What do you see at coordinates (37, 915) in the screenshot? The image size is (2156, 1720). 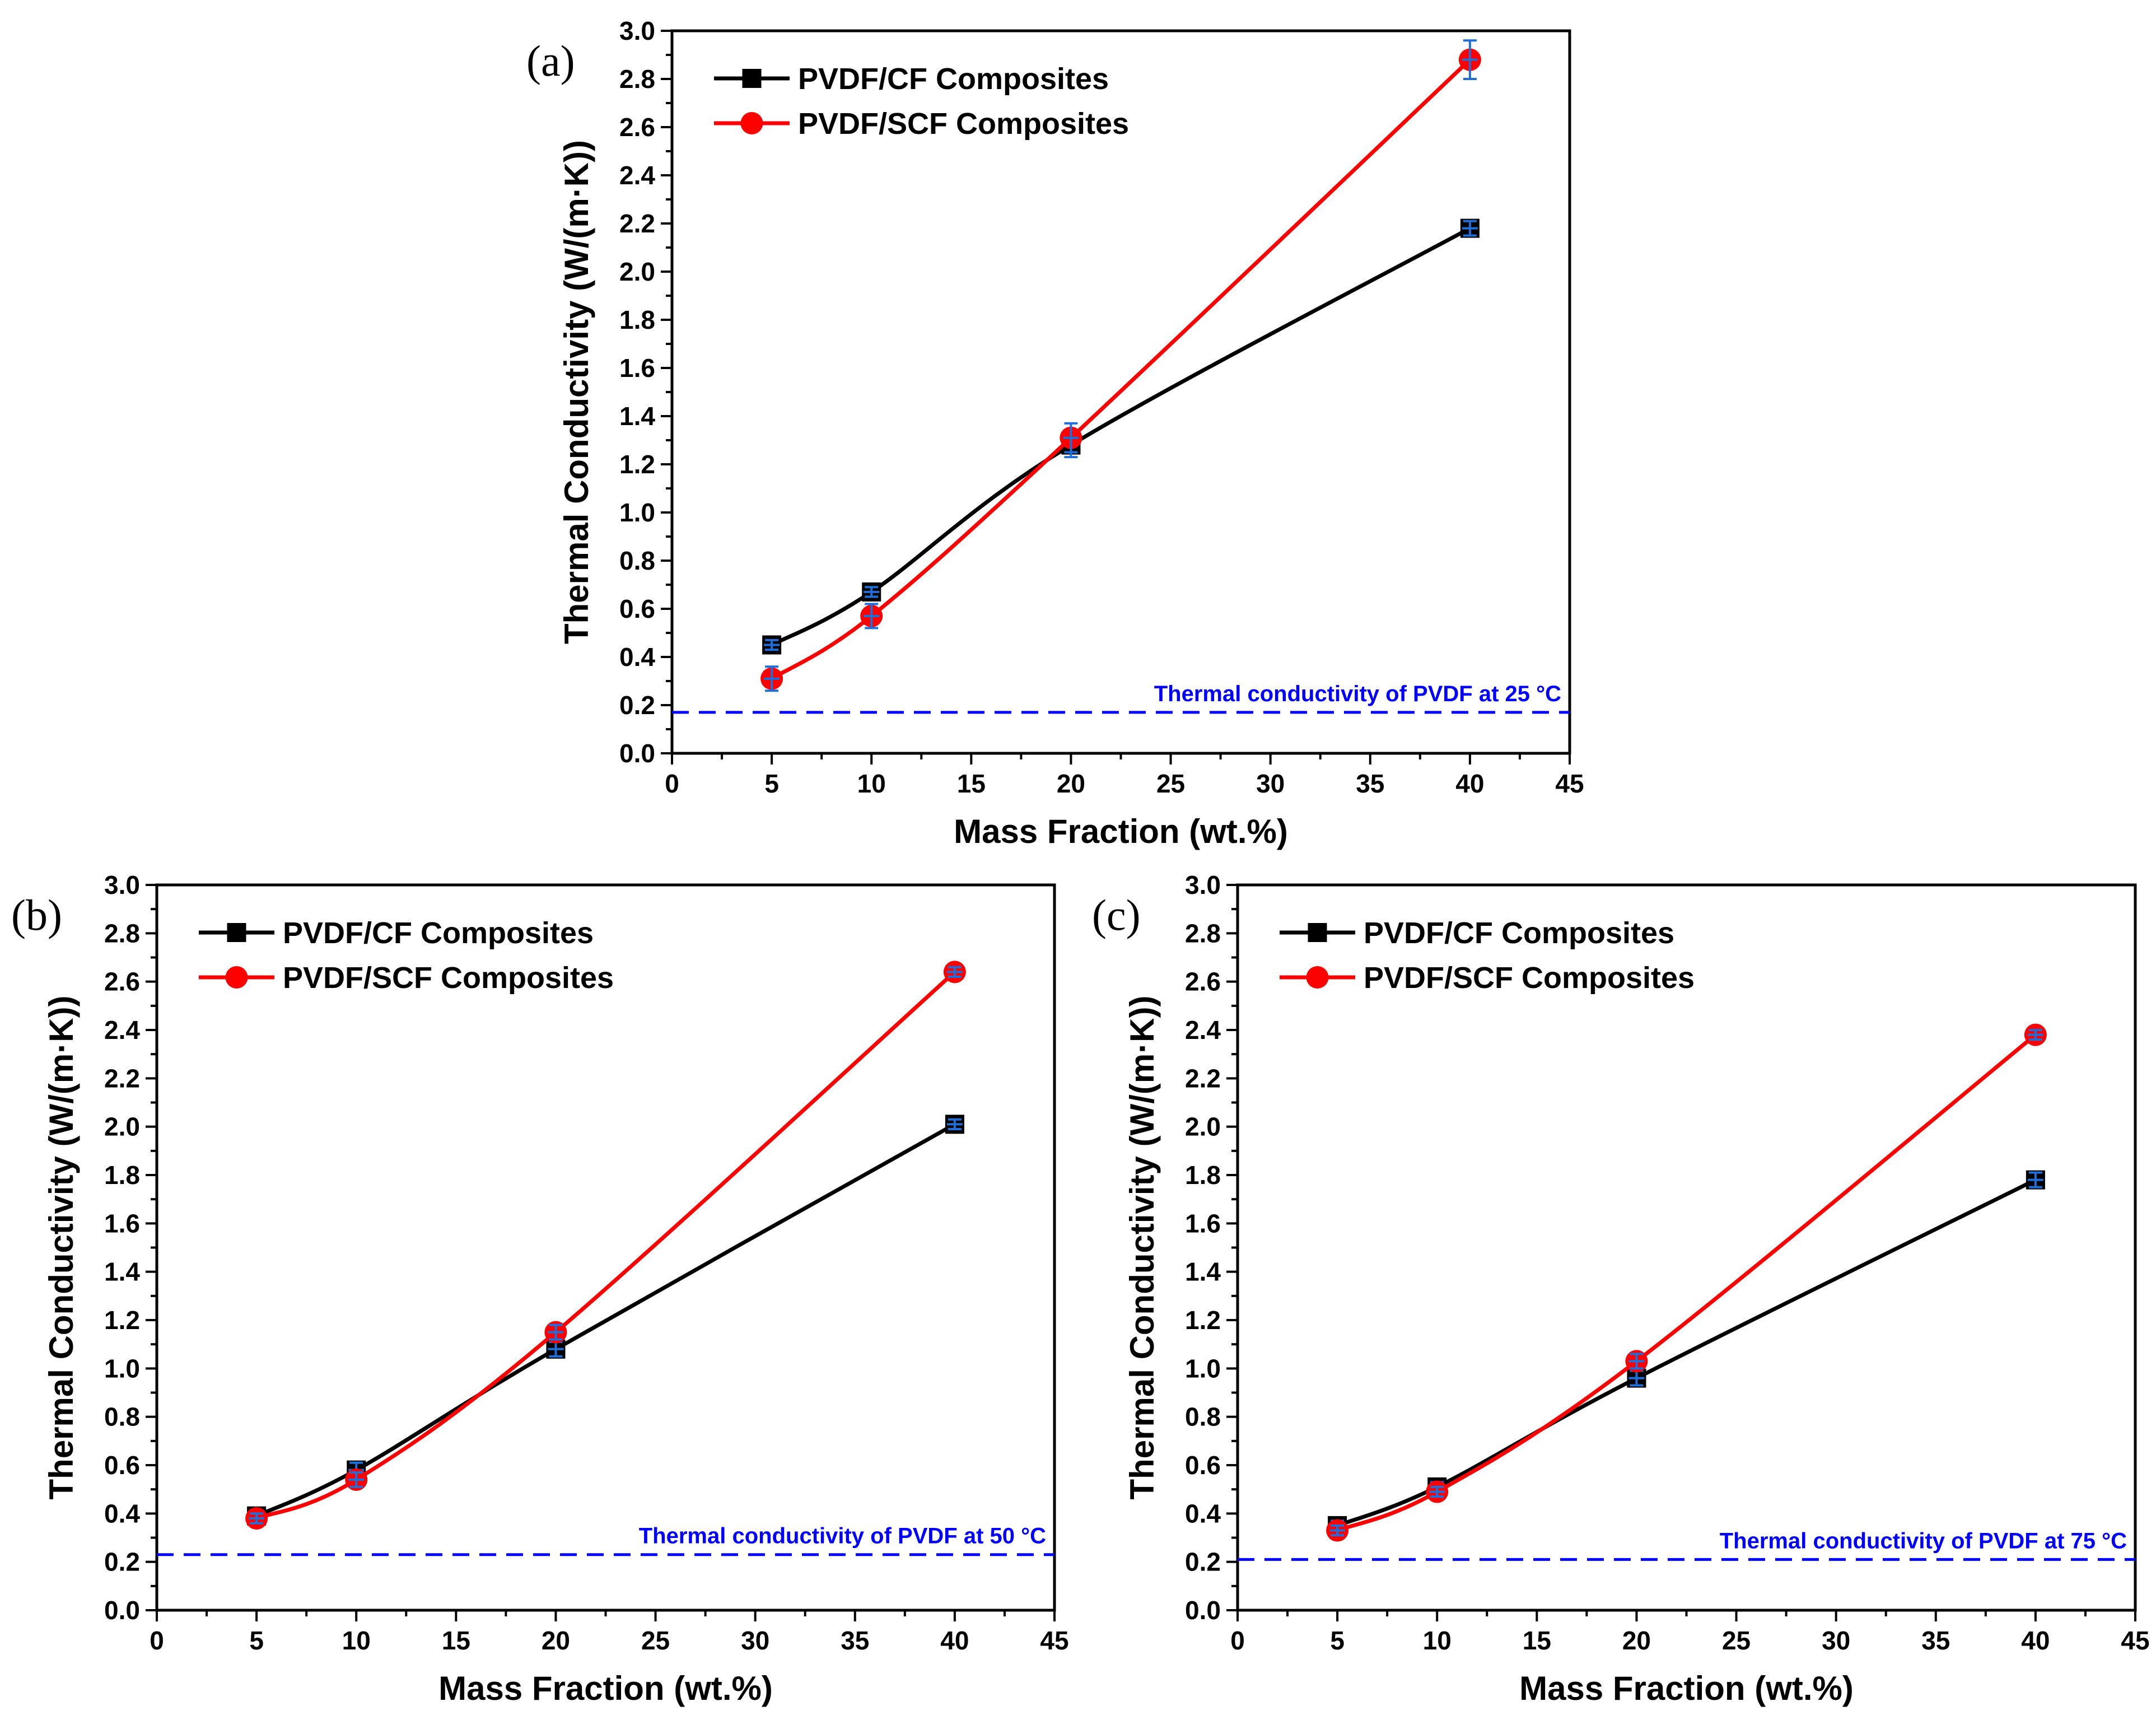 I see `panel-label: (b)` at bounding box center [37, 915].